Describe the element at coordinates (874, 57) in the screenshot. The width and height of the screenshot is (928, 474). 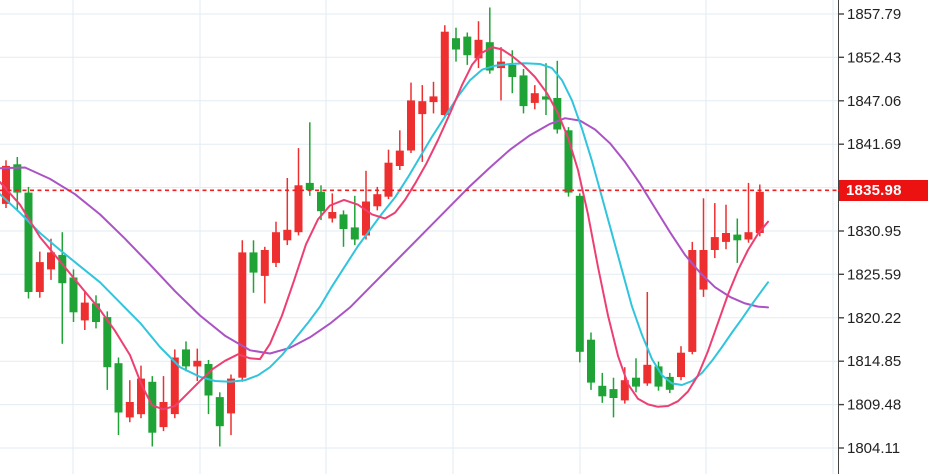
I see `svg-text: 1852.43` at that location.